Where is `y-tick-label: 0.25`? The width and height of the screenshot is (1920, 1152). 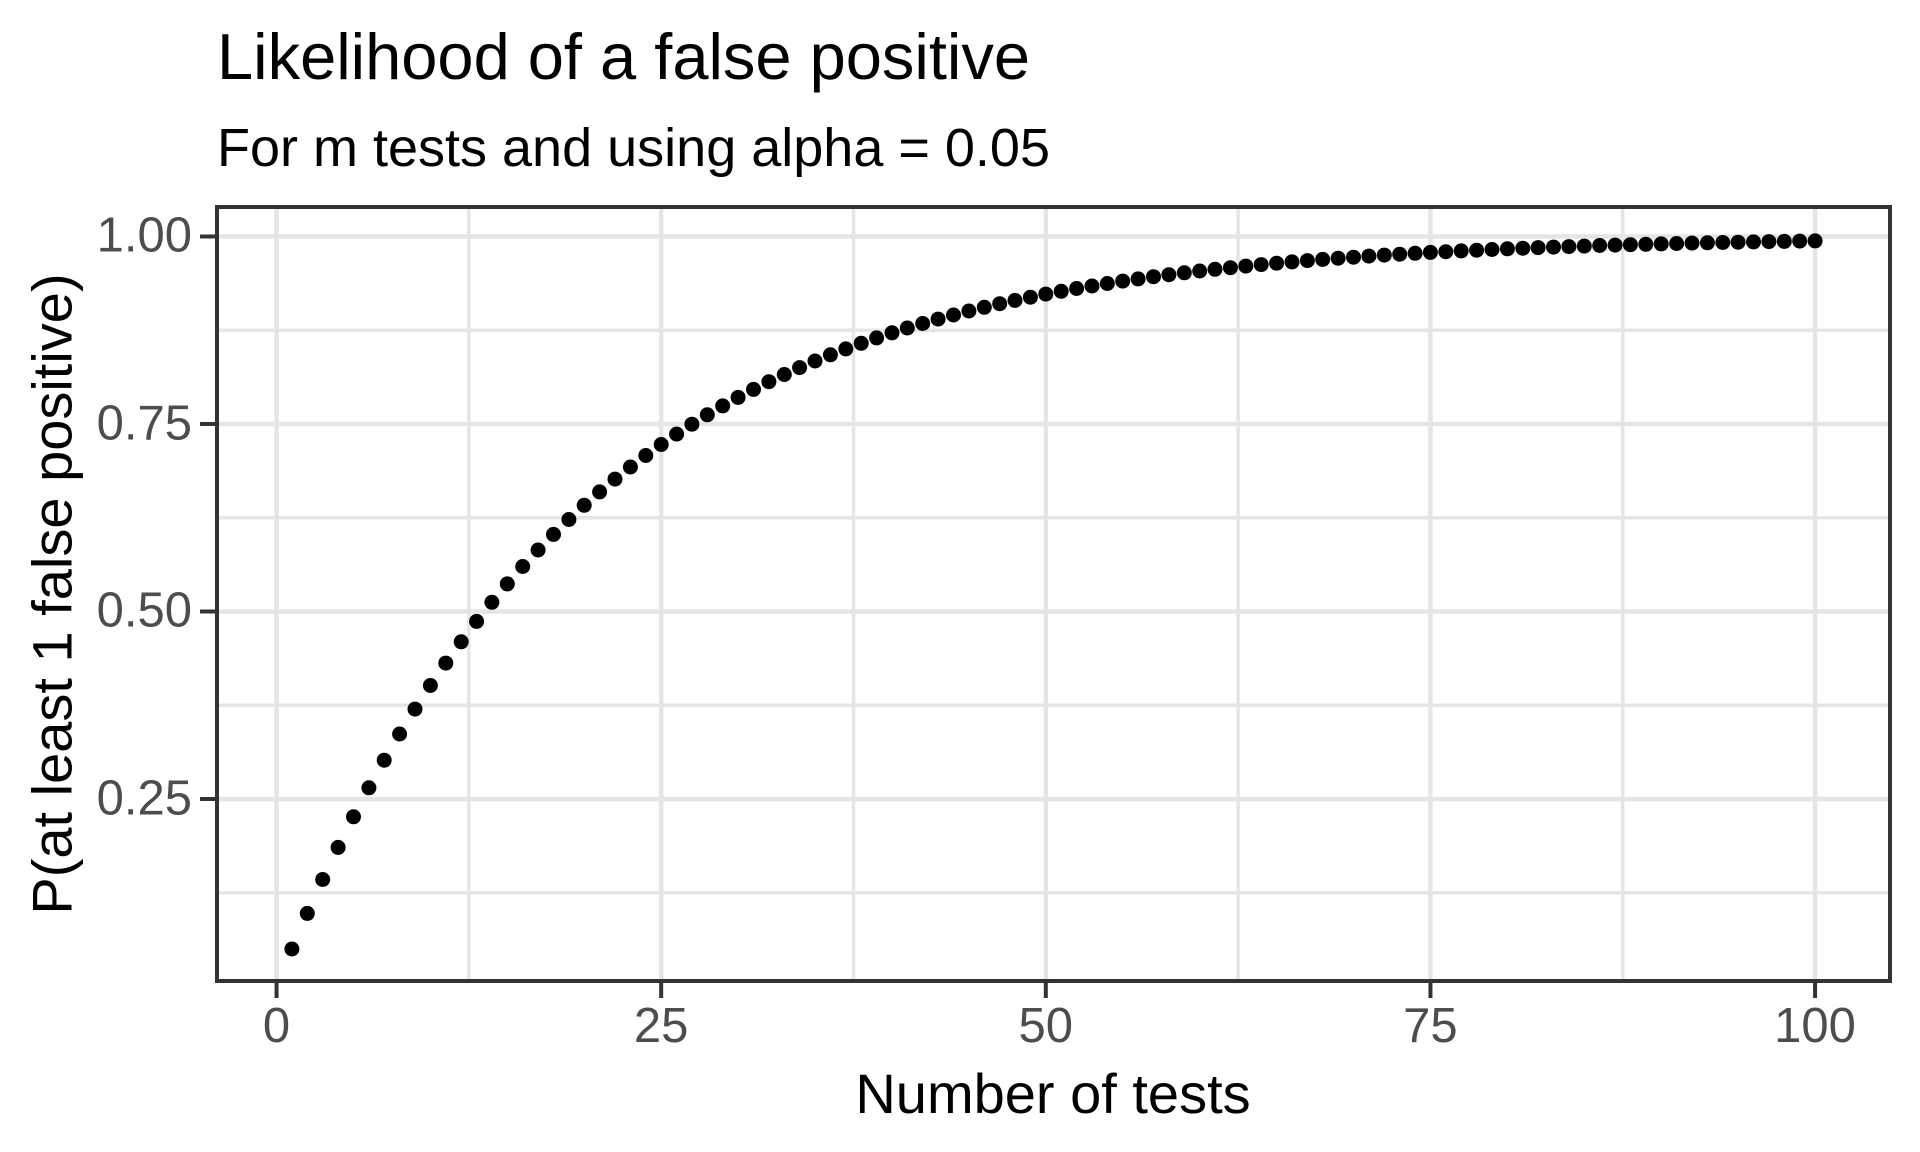 y-tick-label: 0.25 is located at coordinates (144, 798).